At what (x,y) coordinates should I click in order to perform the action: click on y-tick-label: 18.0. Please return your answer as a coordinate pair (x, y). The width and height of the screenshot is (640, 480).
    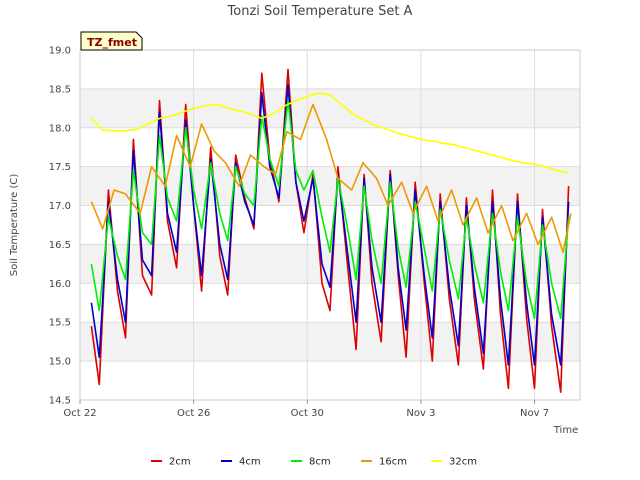
    Looking at the image, I should click on (60, 128).